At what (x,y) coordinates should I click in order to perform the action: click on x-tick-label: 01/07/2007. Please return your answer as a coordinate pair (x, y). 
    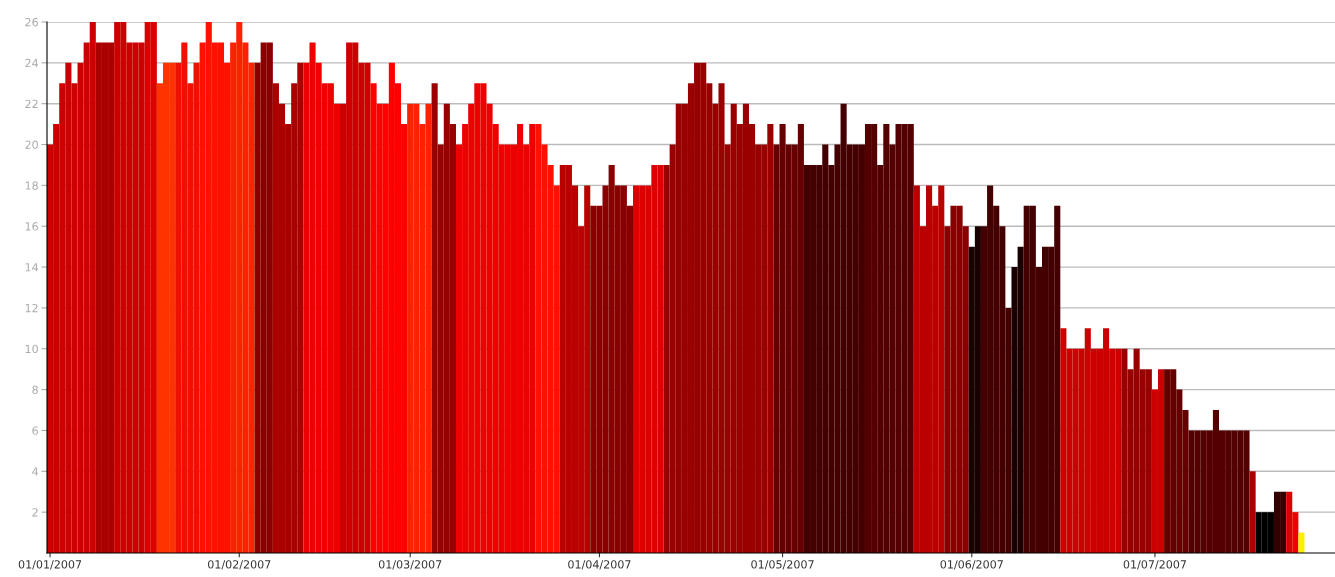
    Looking at the image, I should click on (1154, 565).